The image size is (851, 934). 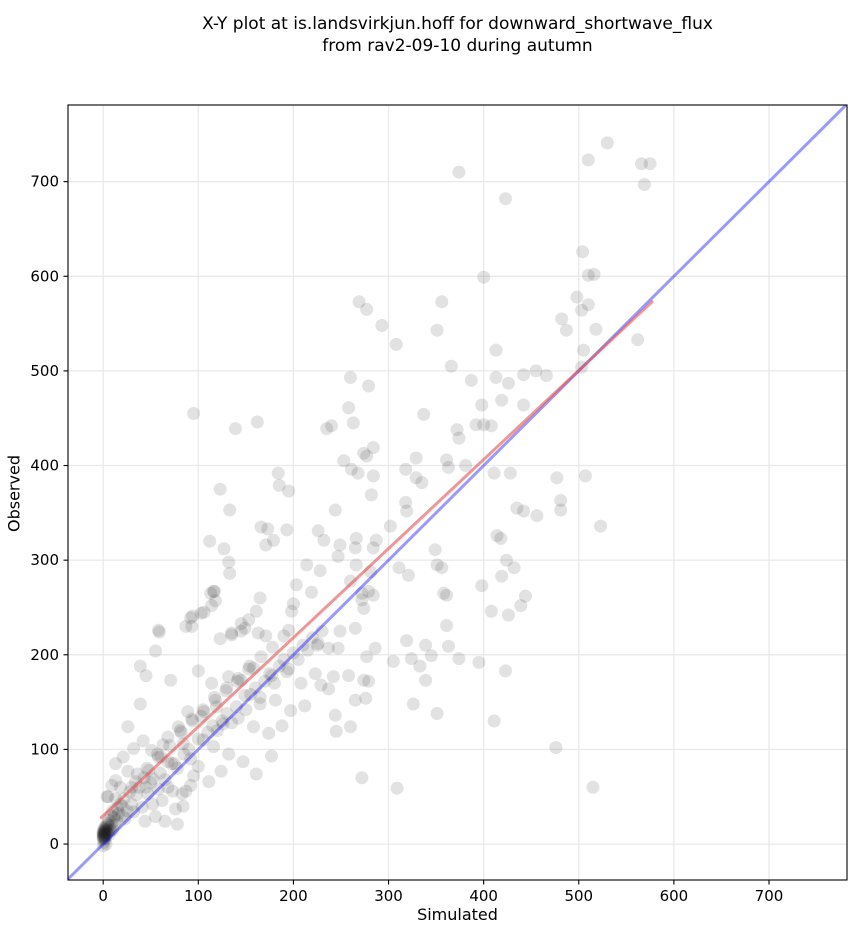 What do you see at coordinates (674, 896) in the screenshot?
I see `x-tick-label: 600` at bounding box center [674, 896].